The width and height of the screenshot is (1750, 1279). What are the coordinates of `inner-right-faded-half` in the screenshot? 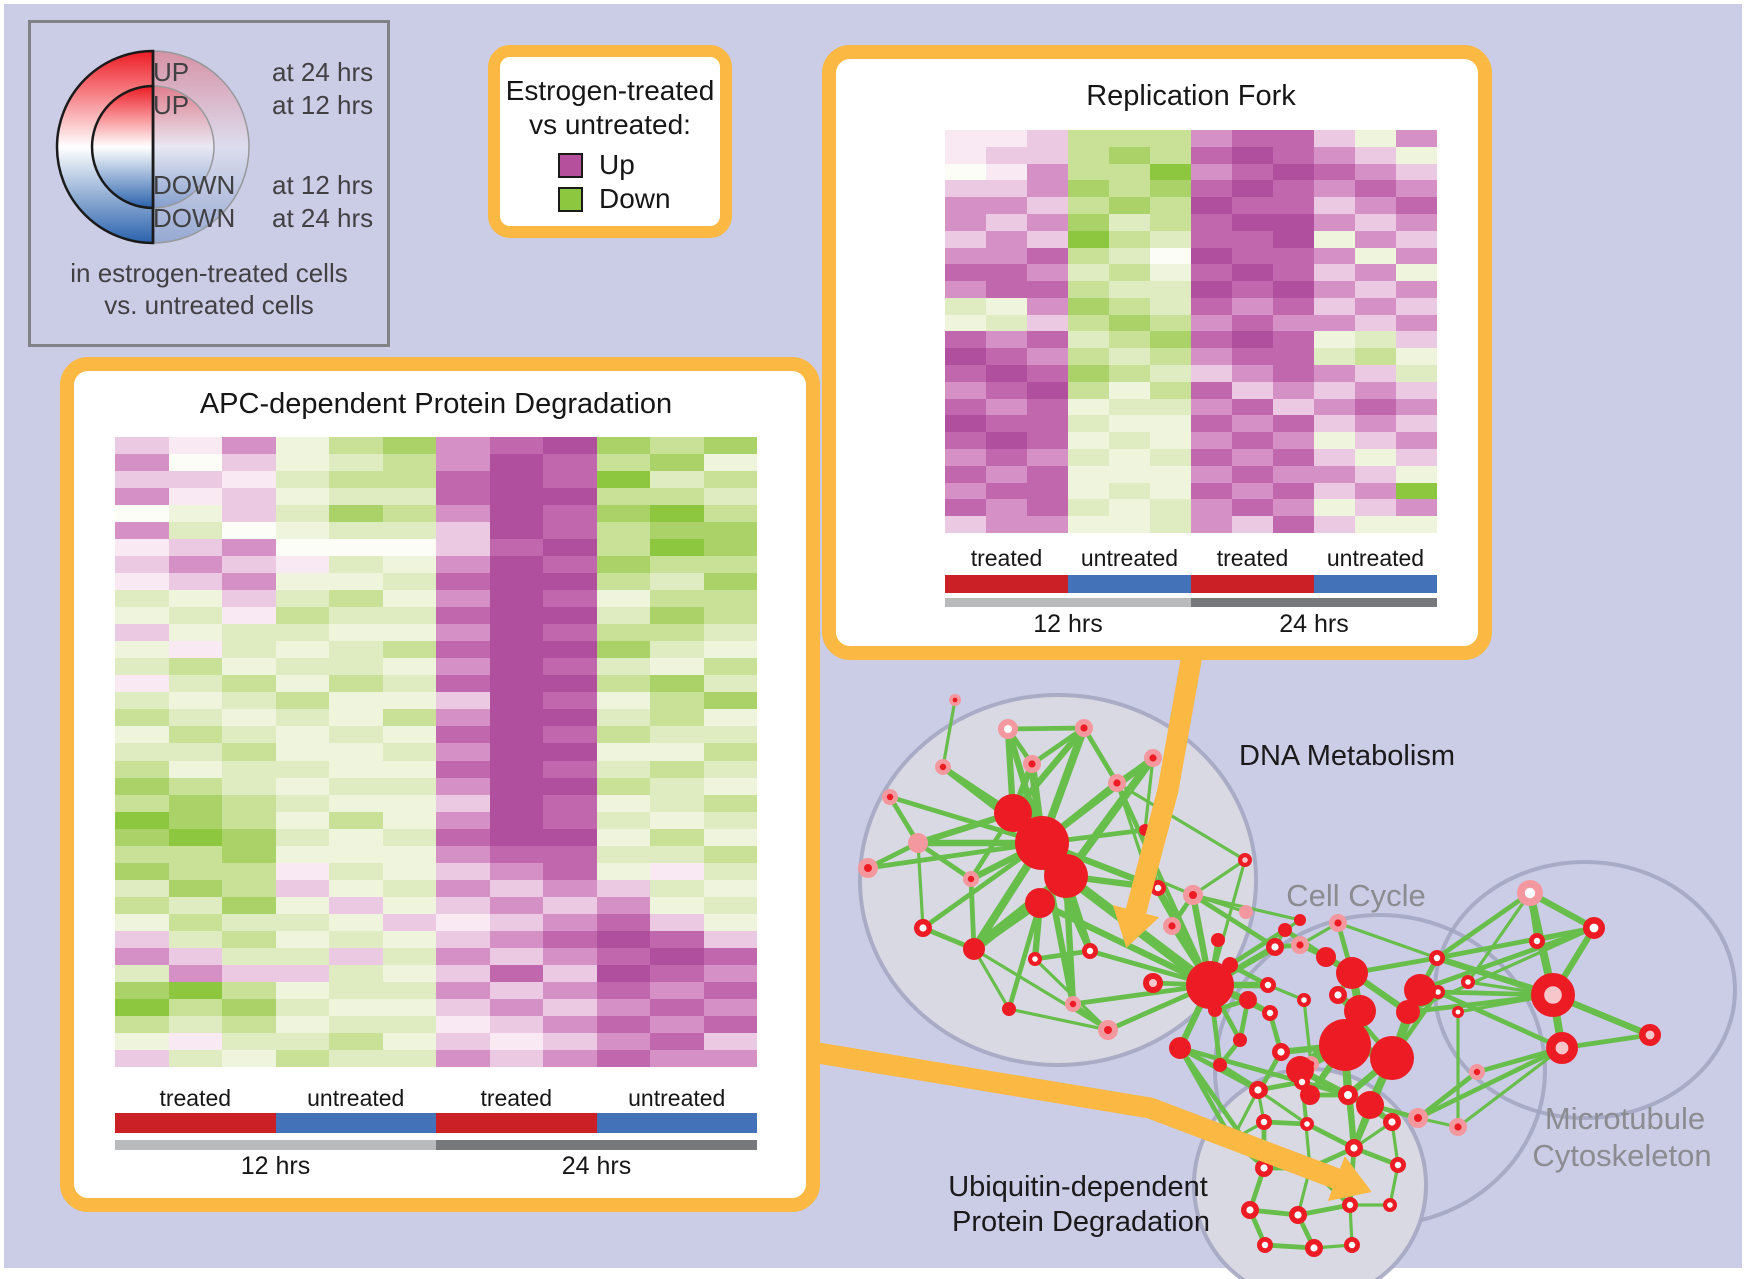 It's located at (183, 147).